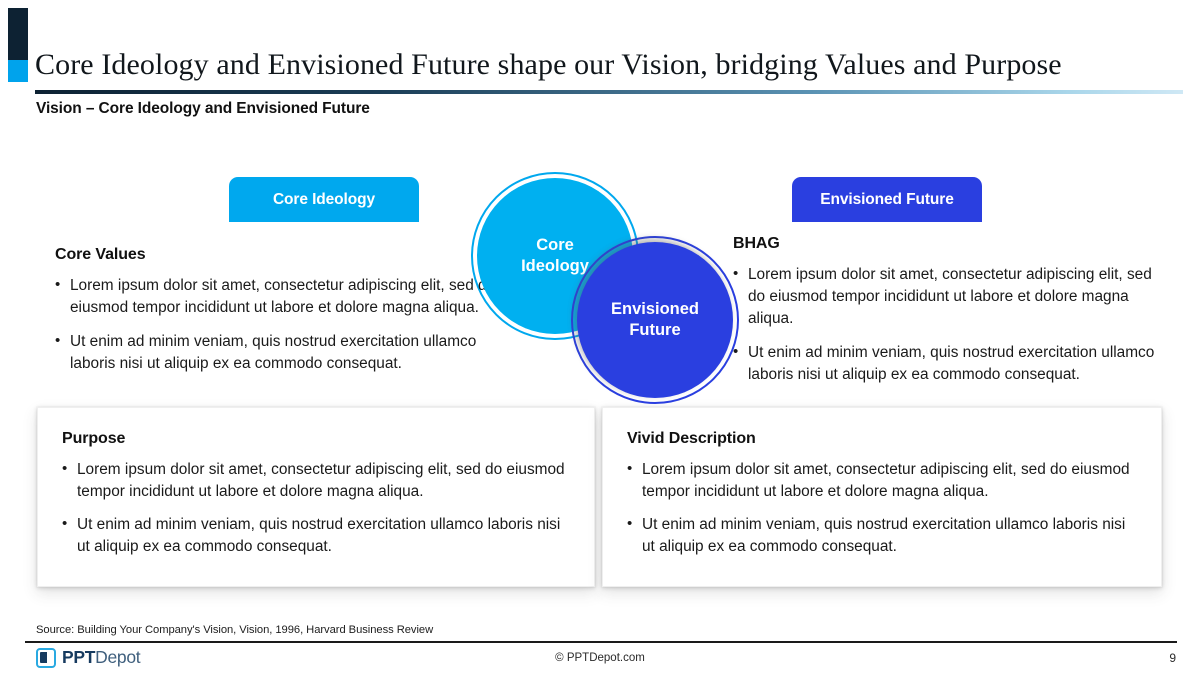 Image resolution: width=1200 pixels, height=677 pixels. I want to click on pptdepot-logo: PPTDepot, so click(88, 657).